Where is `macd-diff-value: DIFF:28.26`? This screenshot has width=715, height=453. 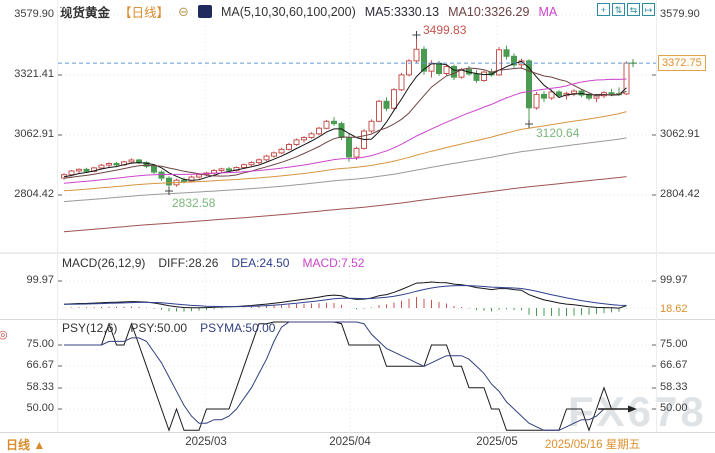
macd-diff-value: DIFF:28.26 is located at coordinates (188, 263).